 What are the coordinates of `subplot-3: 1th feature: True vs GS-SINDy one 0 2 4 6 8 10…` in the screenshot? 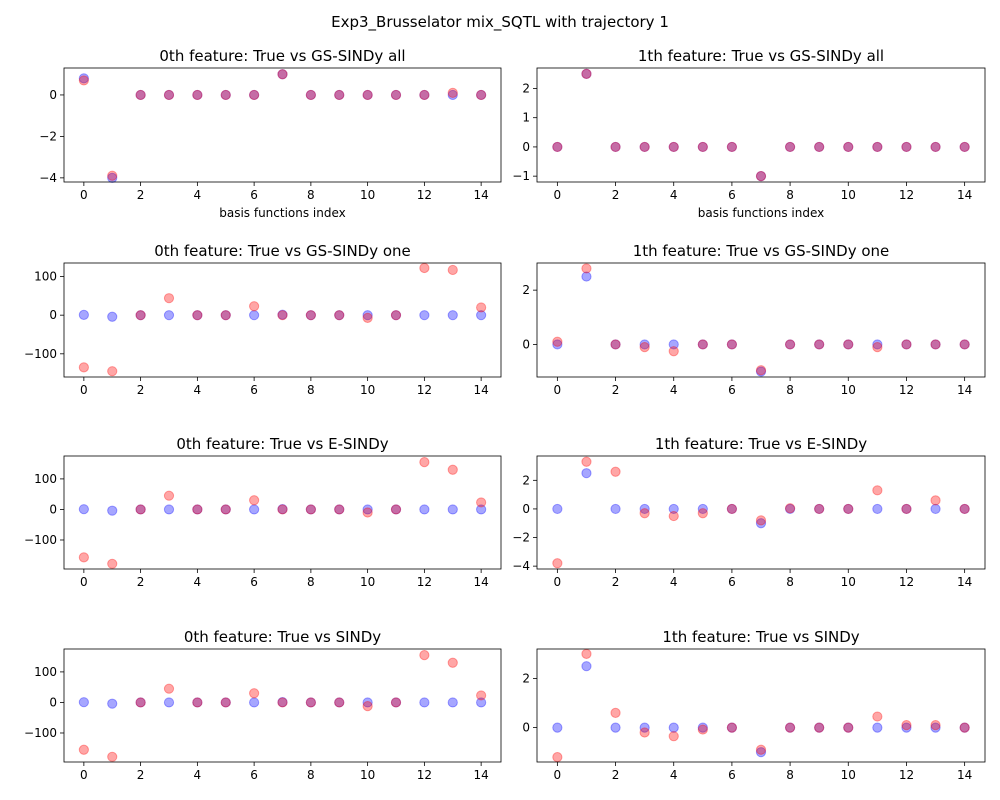 It's located at (754, 319).